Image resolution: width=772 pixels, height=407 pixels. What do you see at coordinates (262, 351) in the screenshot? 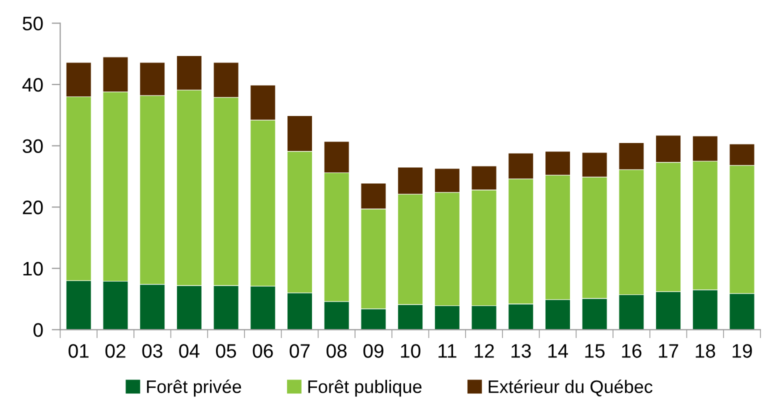
I see `x-tick-label: 06` at bounding box center [262, 351].